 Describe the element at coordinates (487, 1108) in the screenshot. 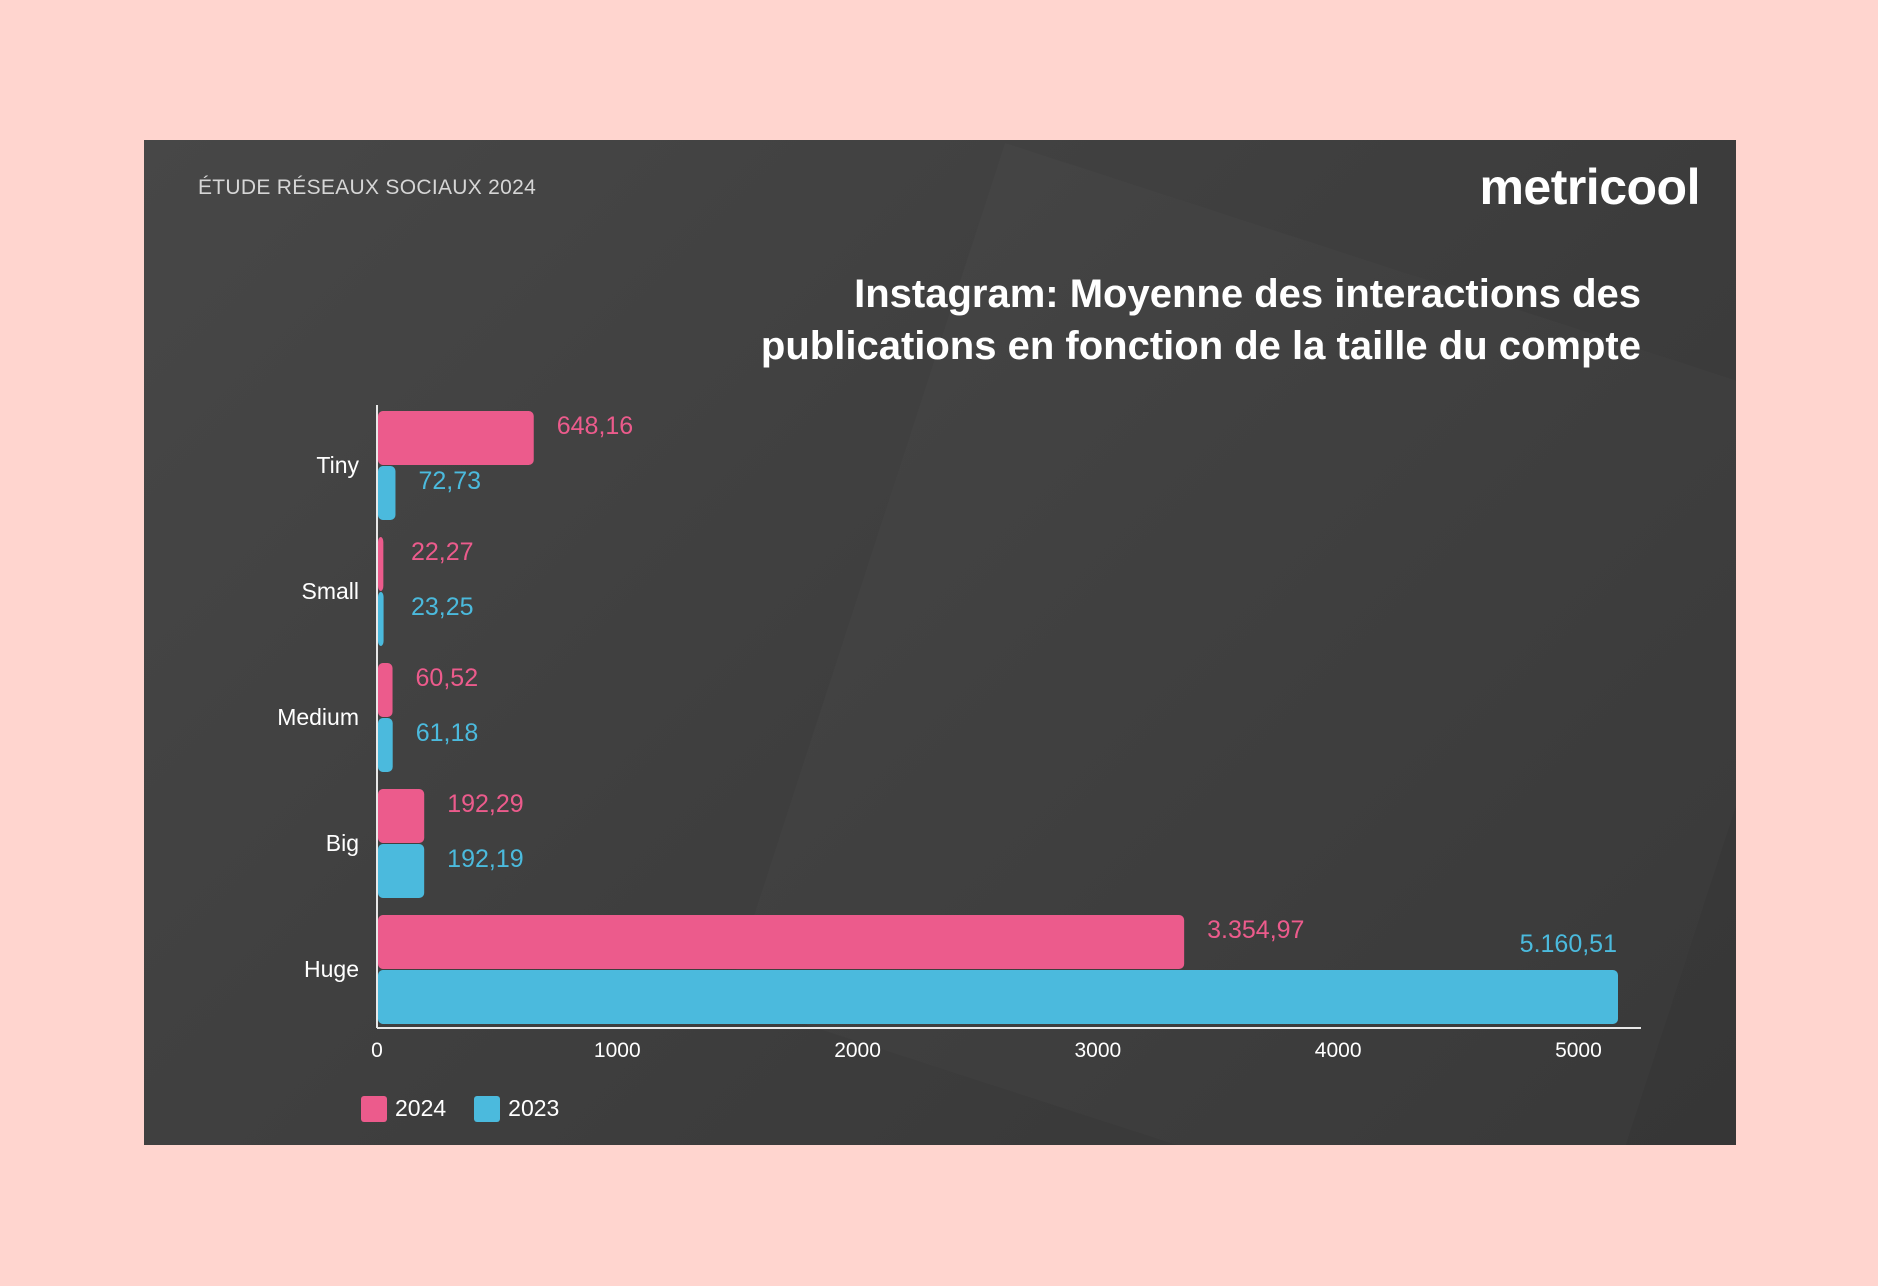

I see `legend-swatch-2023` at that location.